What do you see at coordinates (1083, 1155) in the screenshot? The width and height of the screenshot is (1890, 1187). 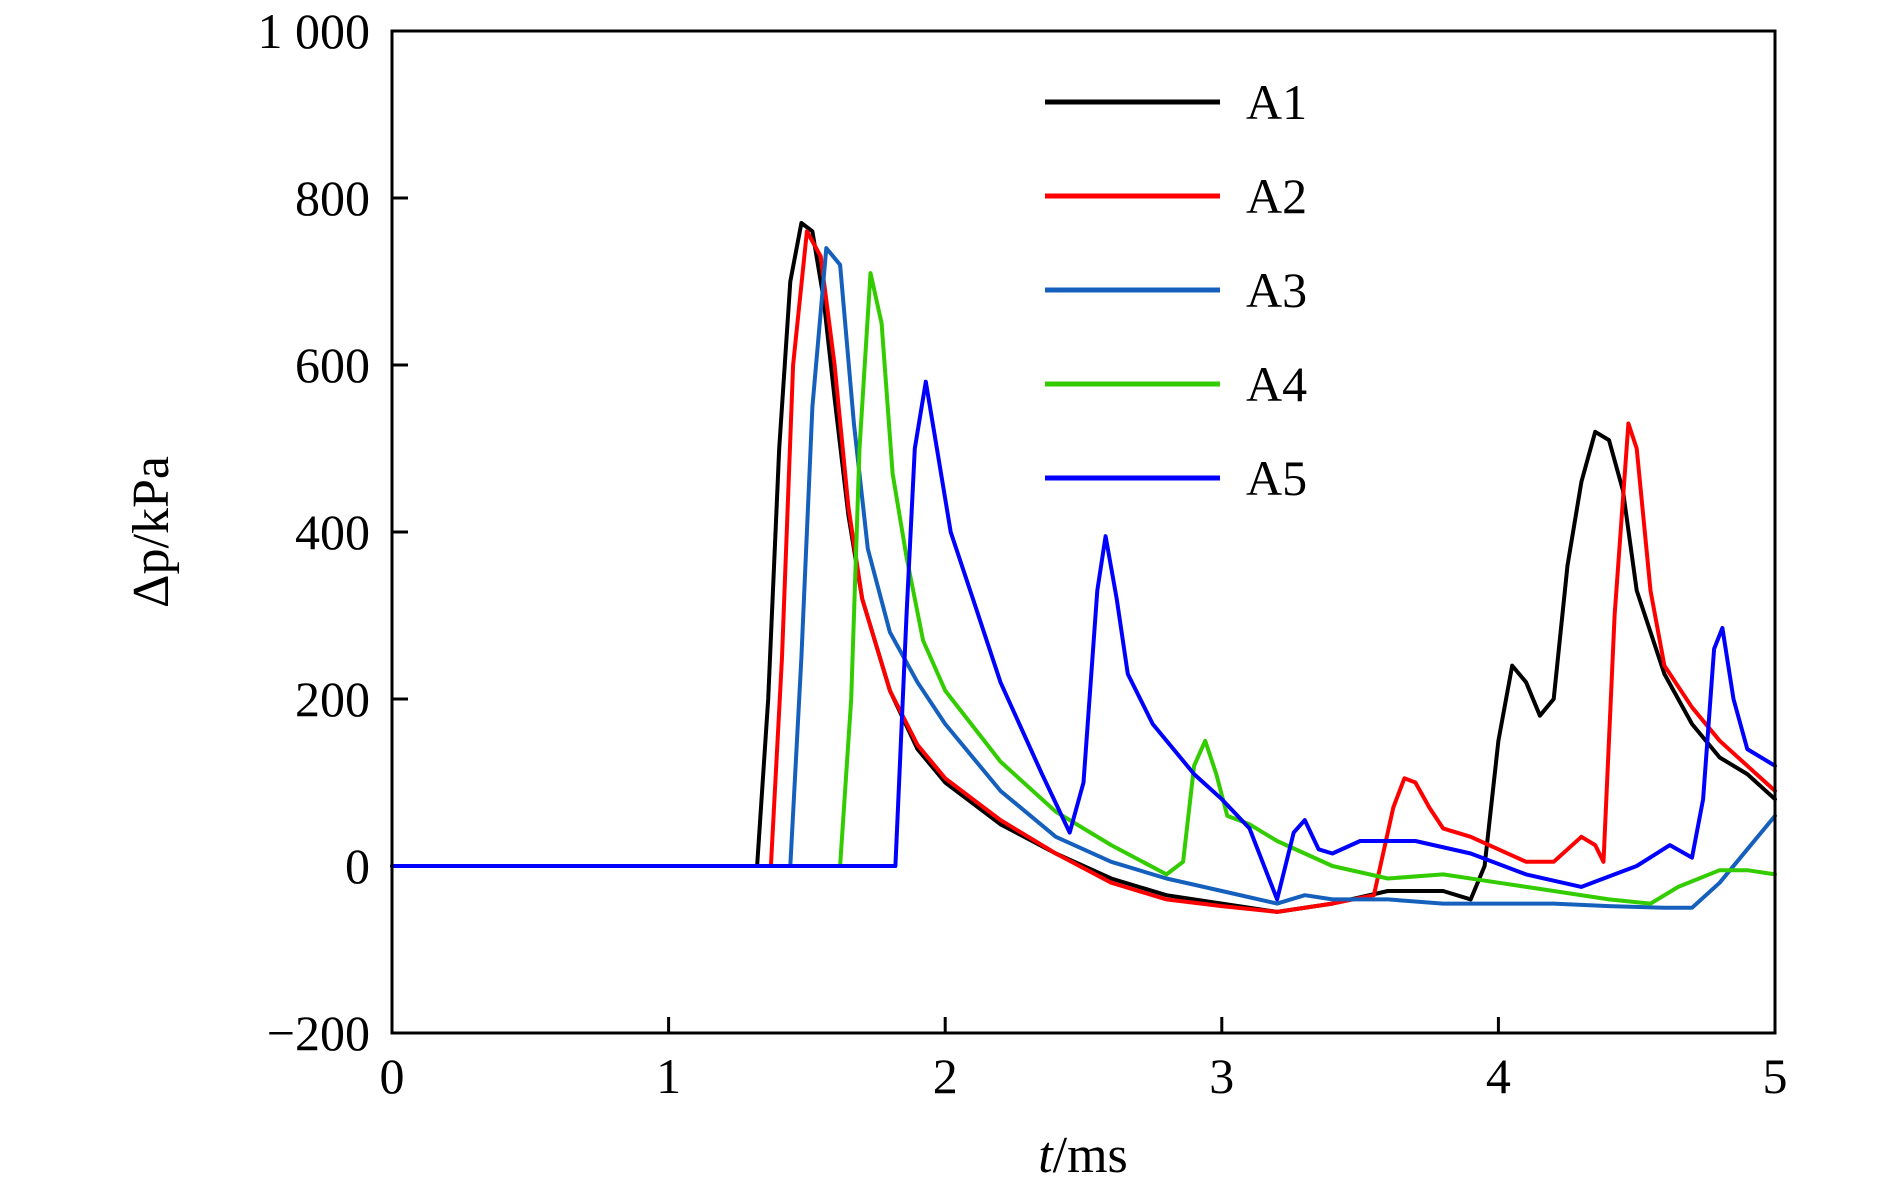 I see `x-axis-title: t/ms` at bounding box center [1083, 1155].